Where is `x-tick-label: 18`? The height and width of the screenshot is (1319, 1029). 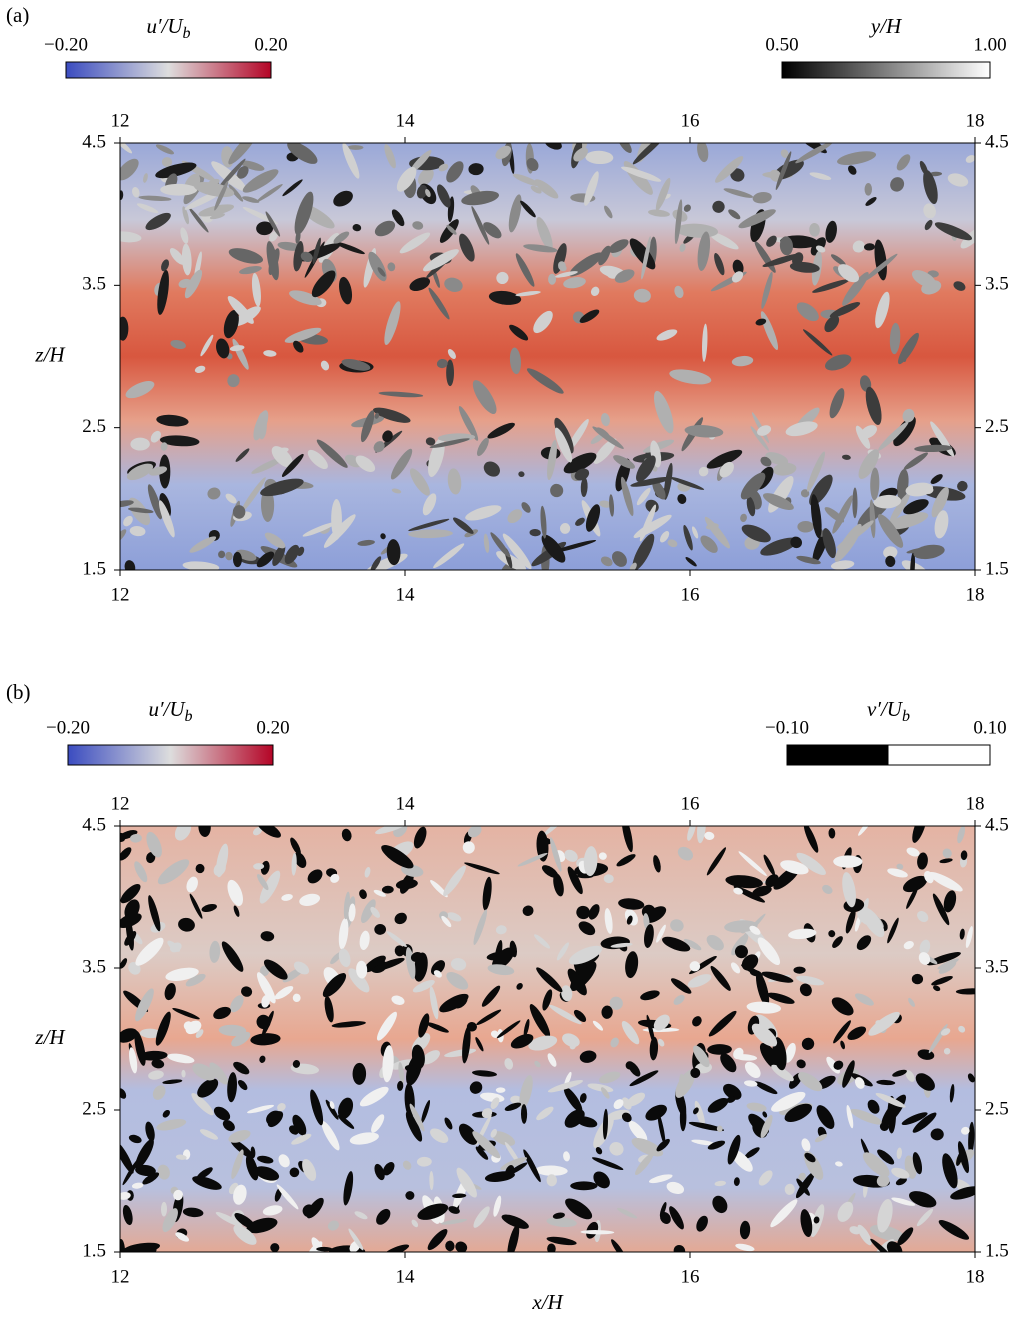
x-tick-label: 18 is located at coordinates (975, 120).